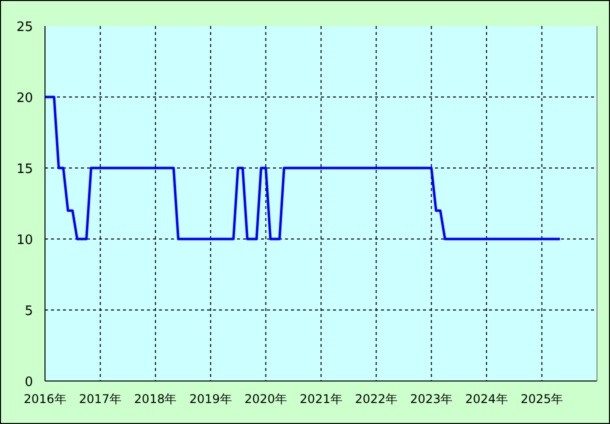 This screenshot has width=610, height=424. What do you see at coordinates (155, 399) in the screenshot?
I see `x-tick-label: 2018年` at bounding box center [155, 399].